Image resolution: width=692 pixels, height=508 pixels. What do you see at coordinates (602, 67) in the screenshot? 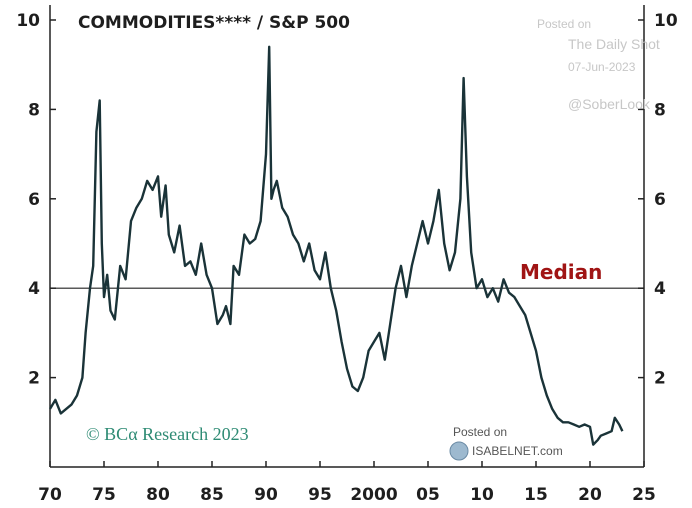
I see `wm-date: 07-Jun-2023` at bounding box center [602, 67].